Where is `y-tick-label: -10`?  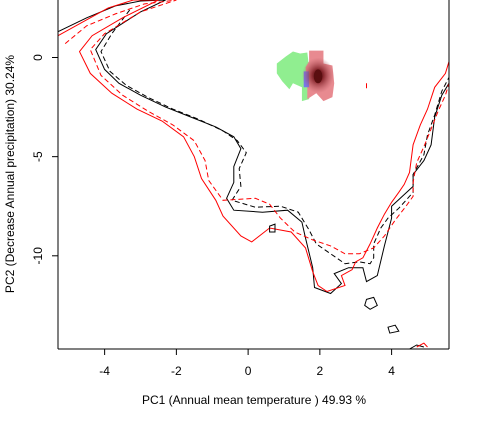
y-tick-label: -10 is located at coordinates (38, 256).